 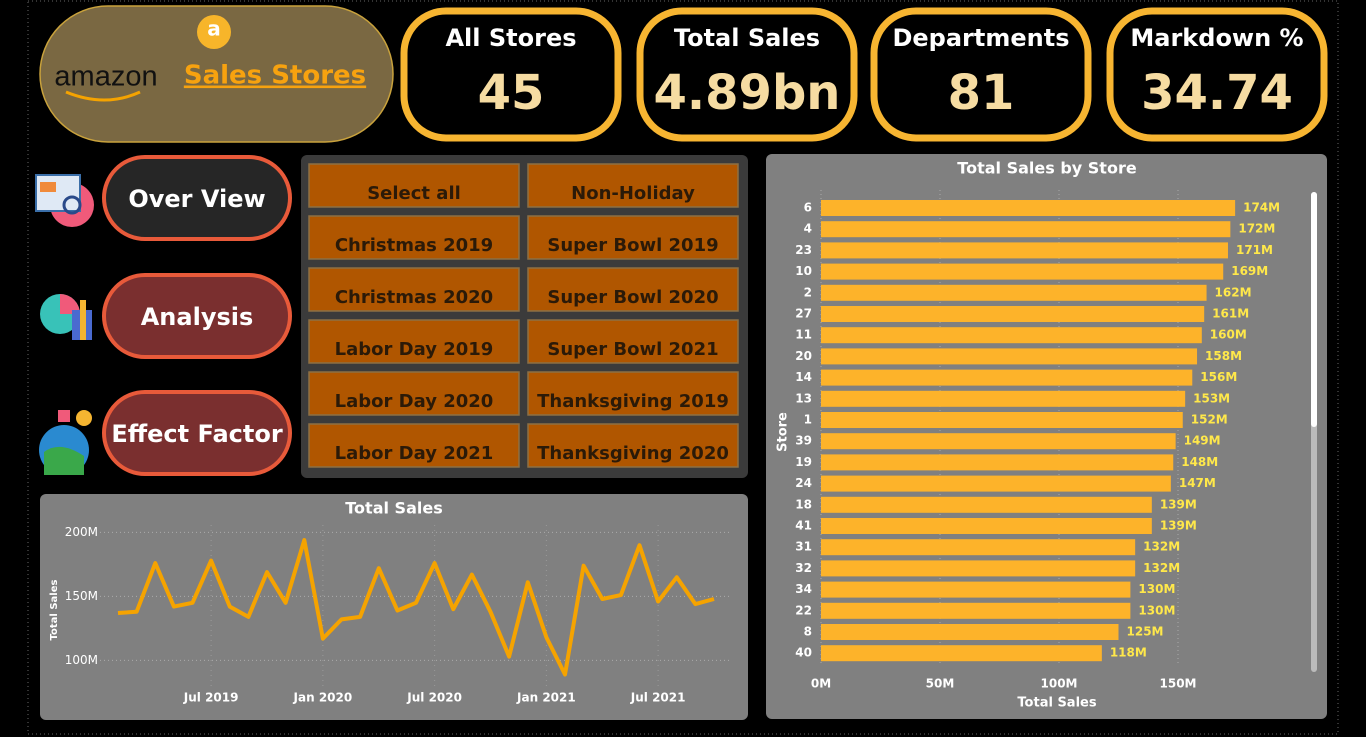 What do you see at coordinates (1178, 526) in the screenshot?
I see `data-label: 139M` at bounding box center [1178, 526].